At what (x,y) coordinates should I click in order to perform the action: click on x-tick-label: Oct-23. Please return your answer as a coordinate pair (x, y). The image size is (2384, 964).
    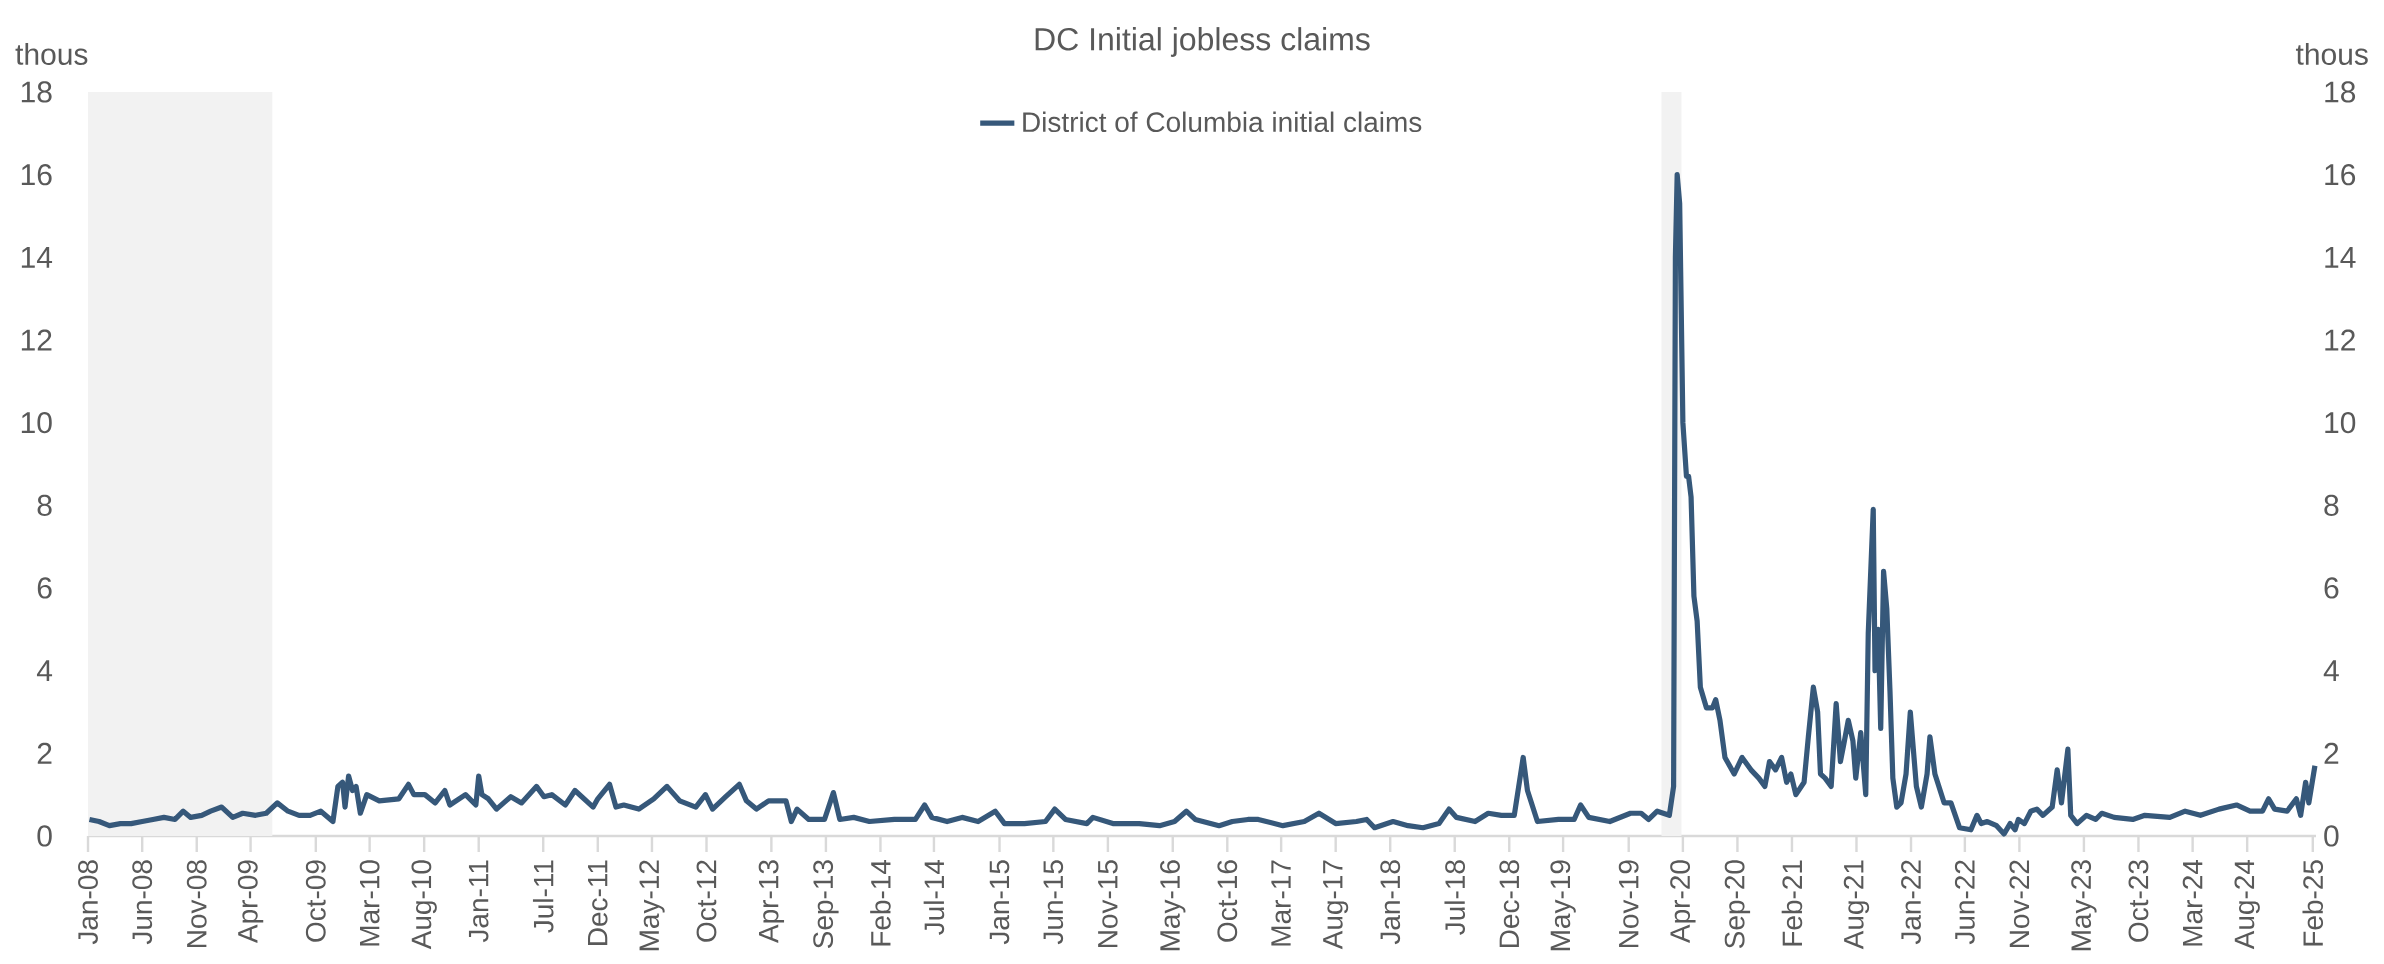
    Looking at the image, I should click on (2138, 901).